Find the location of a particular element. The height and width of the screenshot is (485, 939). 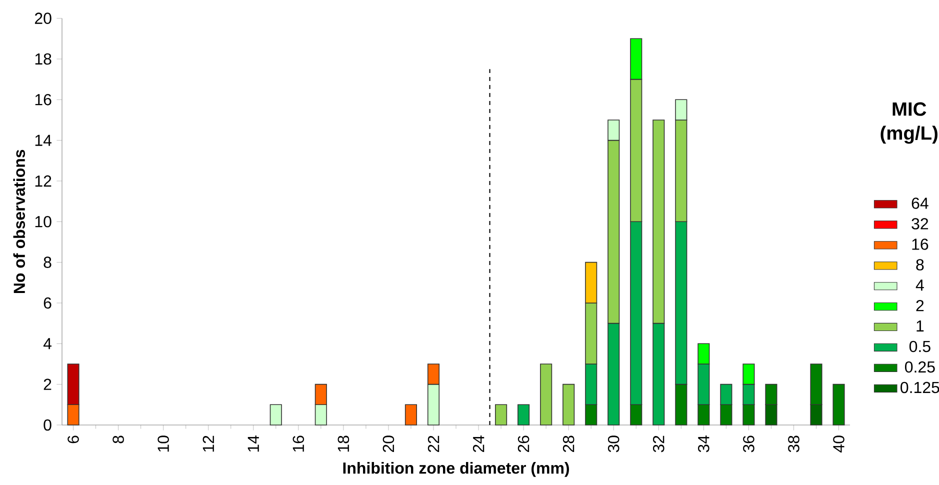

y-tick-label: 8 is located at coordinates (48, 262).